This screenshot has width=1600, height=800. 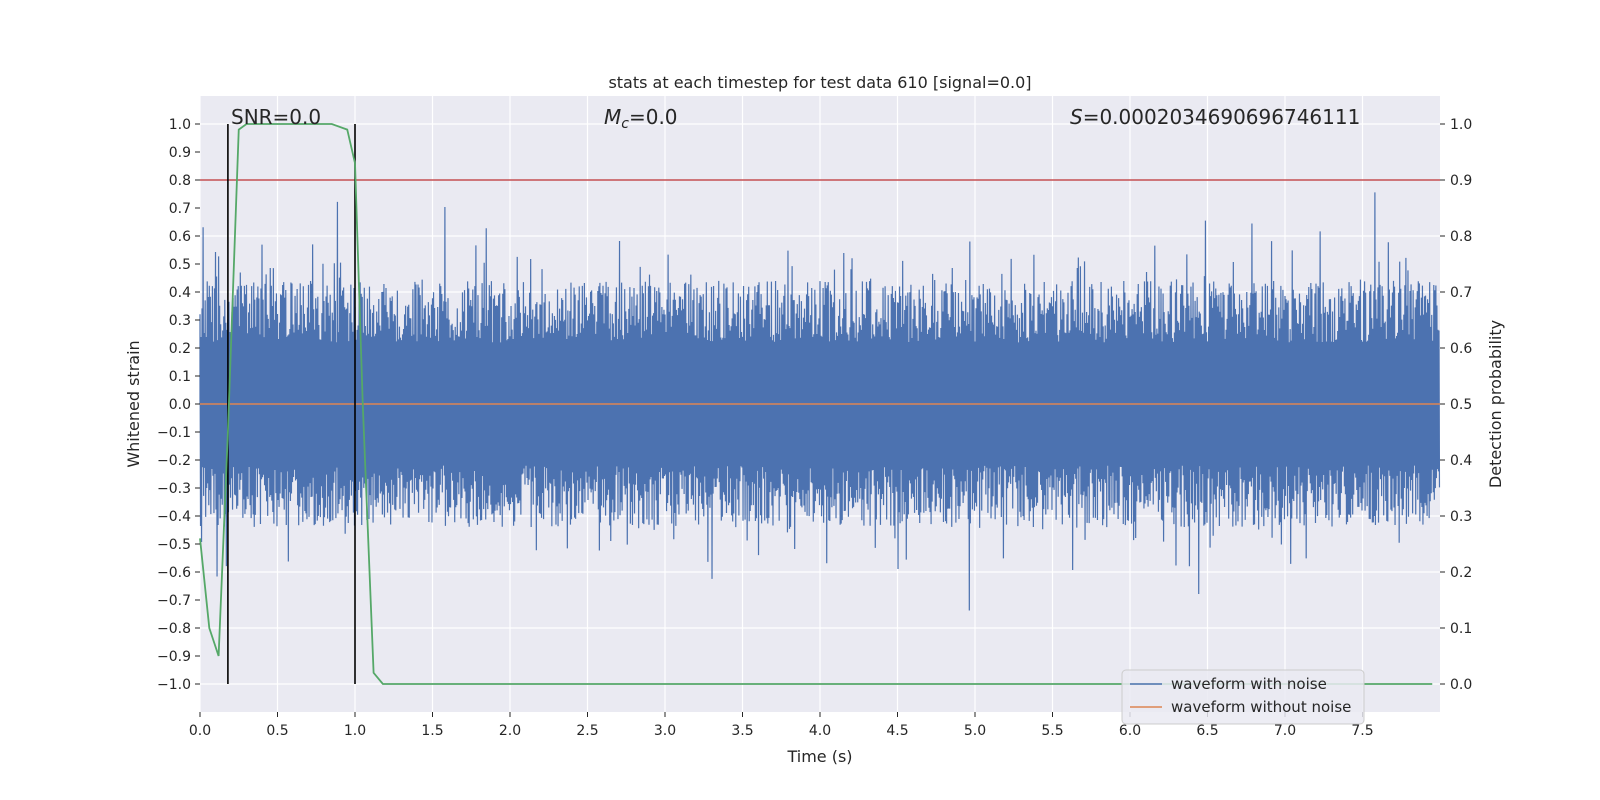 I want to click on legend-label-clean: waveform without noise, so click(x=1261, y=707).